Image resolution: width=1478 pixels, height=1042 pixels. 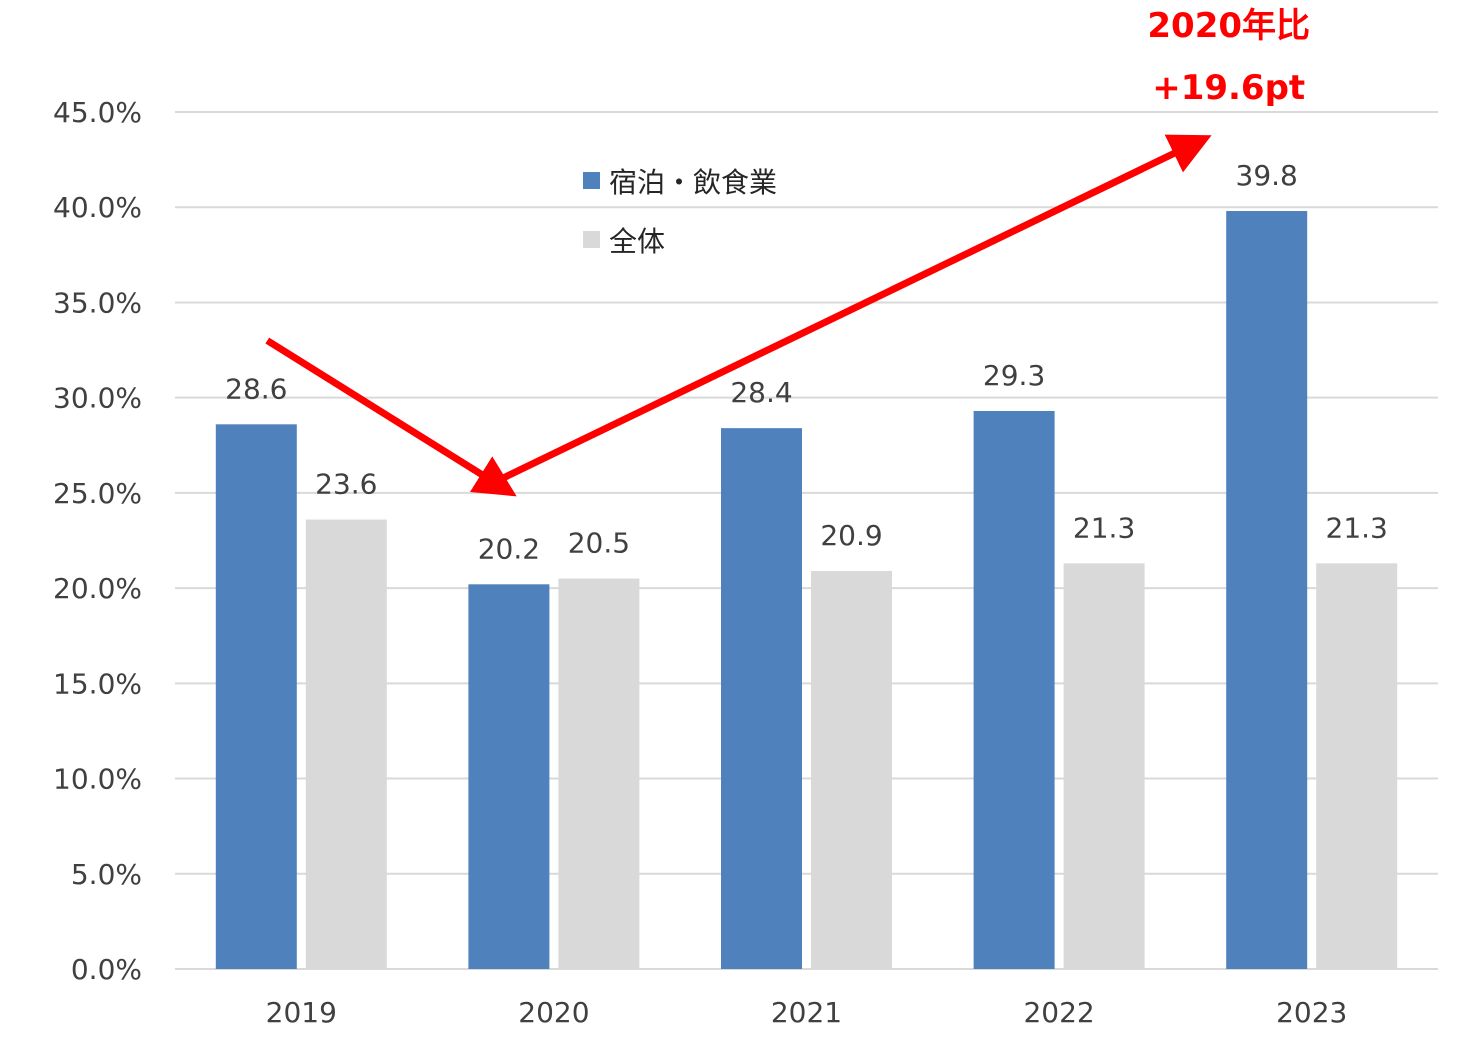 What do you see at coordinates (97, 588) in the screenshot?
I see `y-tick-label: 20.0%` at bounding box center [97, 588].